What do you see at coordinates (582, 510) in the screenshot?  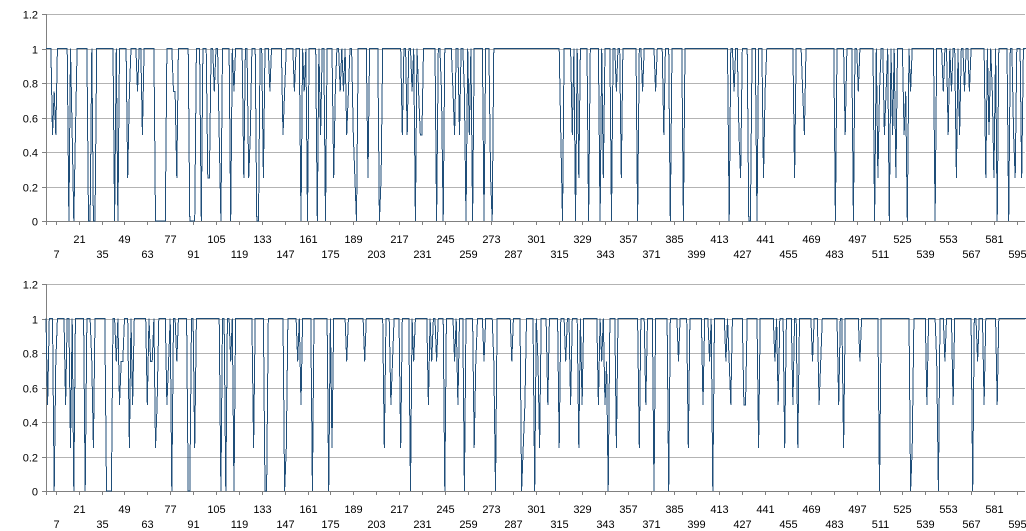 I see `x-tick-label: 329` at bounding box center [582, 510].